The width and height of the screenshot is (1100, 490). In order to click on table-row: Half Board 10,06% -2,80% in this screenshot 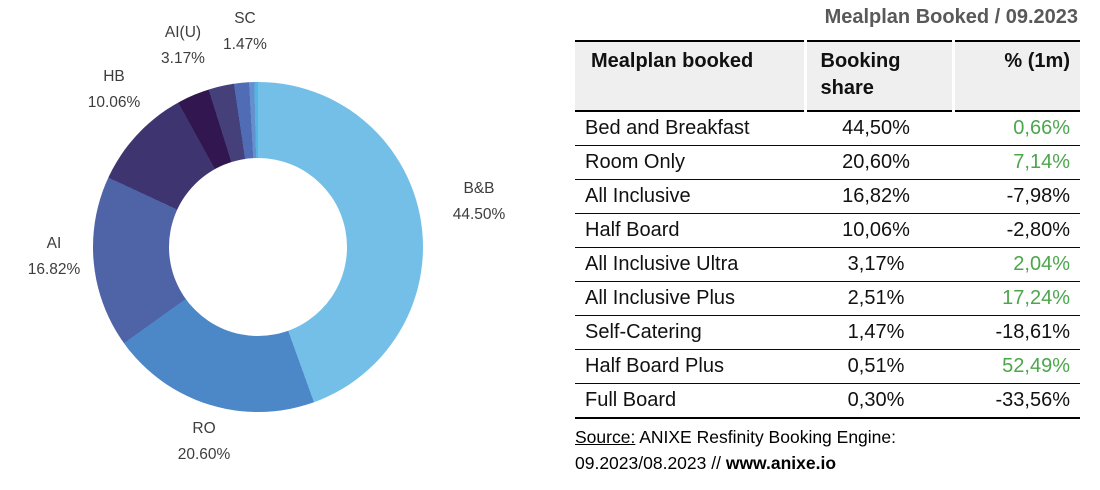, I will do `click(827, 230)`.